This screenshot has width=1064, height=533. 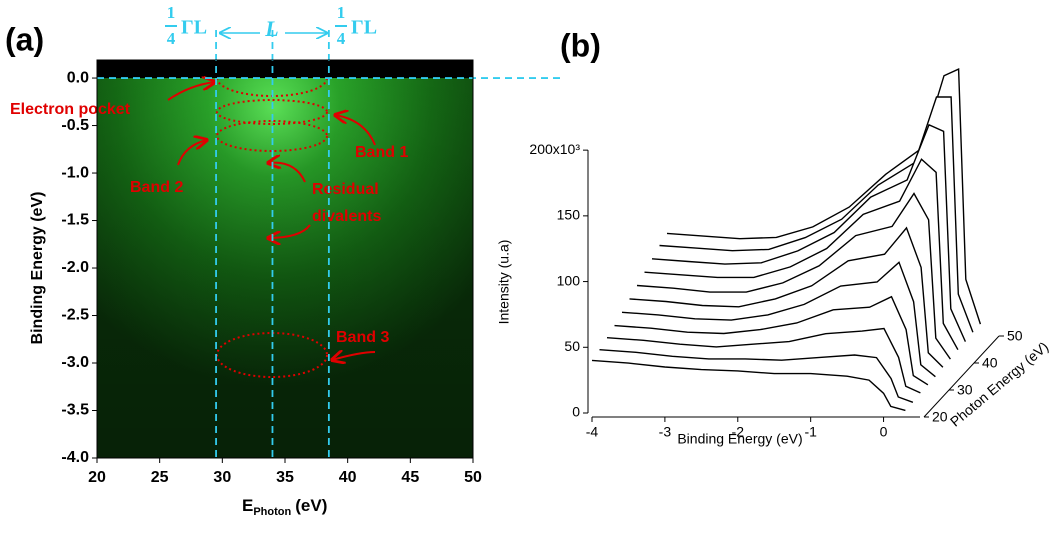 What do you see at coordinates (75, 172) in the screenshot?
I see `y-tick-label: -1.0` at bounding box center [75, 172].